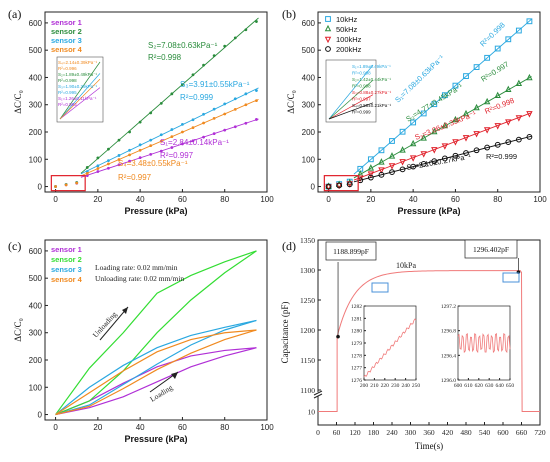 The height and width of the screenshot is (462, 550). I want to click on unloading-arrow-head, so click(125, 310).